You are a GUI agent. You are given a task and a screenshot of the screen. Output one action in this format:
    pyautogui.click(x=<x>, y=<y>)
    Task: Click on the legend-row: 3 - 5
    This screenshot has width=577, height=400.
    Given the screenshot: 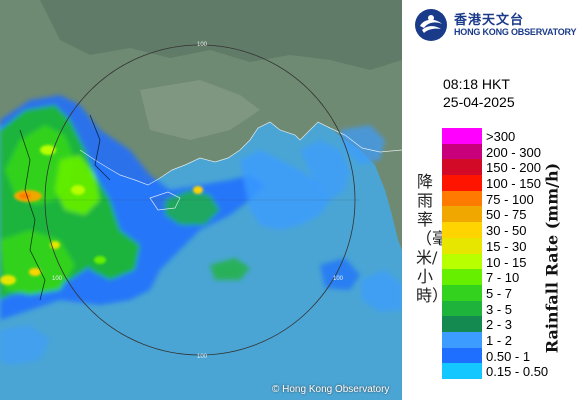 What is the action you would take?
    pyautogui.click(x=509, y=308)
    